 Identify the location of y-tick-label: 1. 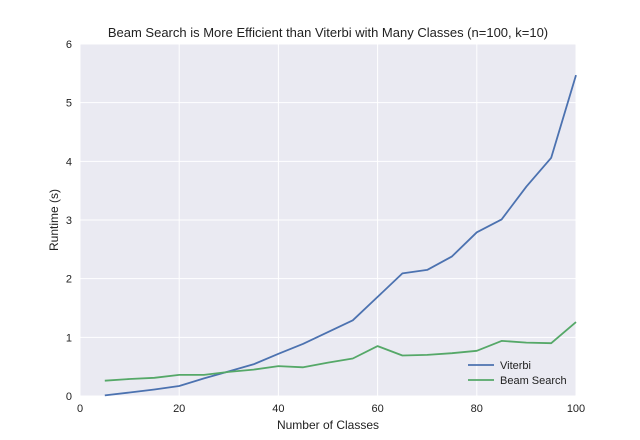
(69, 338).